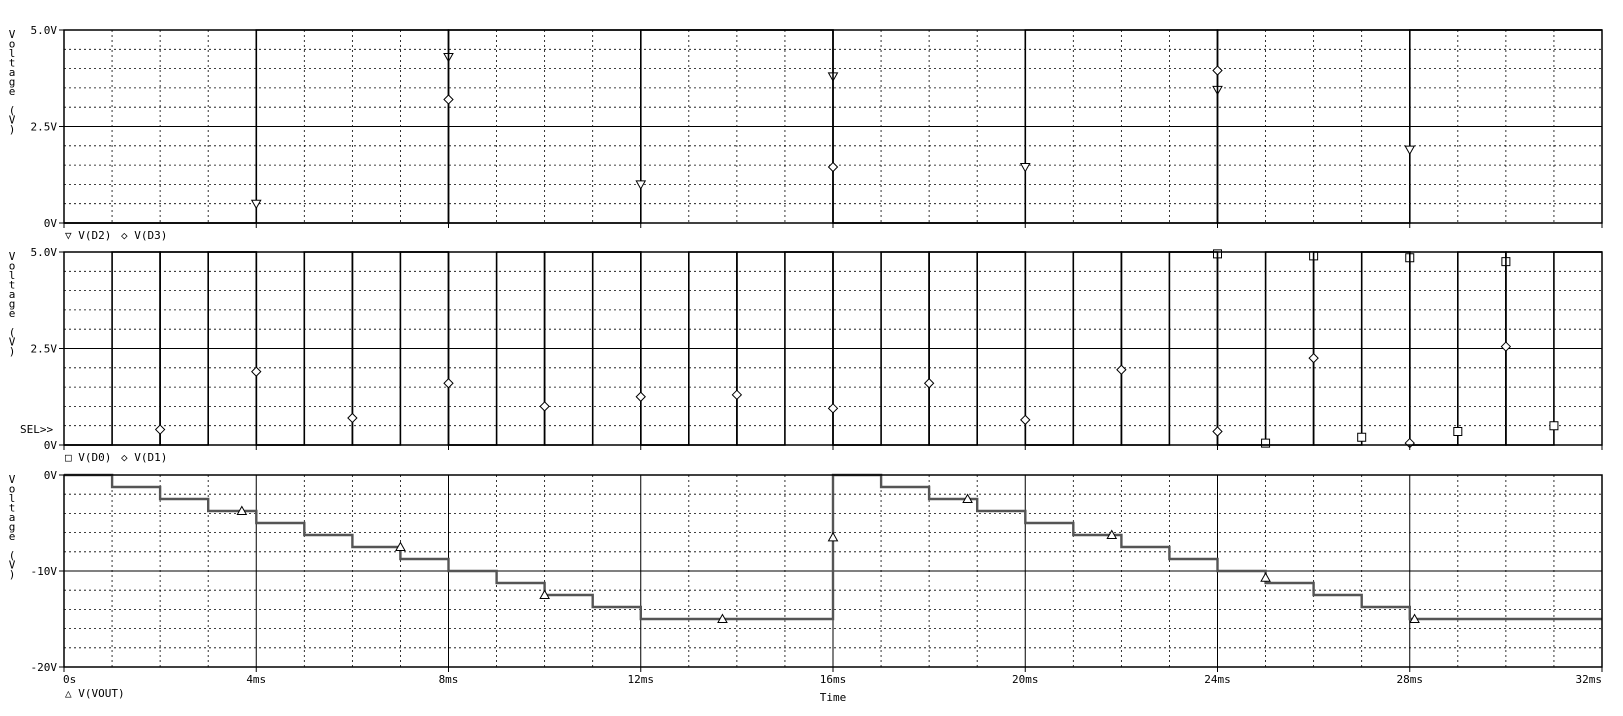  Describe the element at coordinates (144, 235) in the screenshot. I see `legend-item: ◇ V(D3)` at that location.